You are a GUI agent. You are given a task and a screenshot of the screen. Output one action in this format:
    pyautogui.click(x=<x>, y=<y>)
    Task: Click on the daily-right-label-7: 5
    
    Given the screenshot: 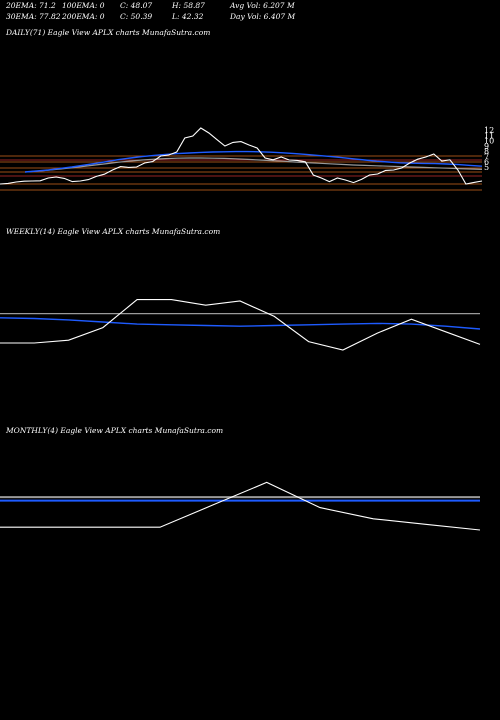 What is the action you would take?
    pyautogui.click(x=486, y=167)
    